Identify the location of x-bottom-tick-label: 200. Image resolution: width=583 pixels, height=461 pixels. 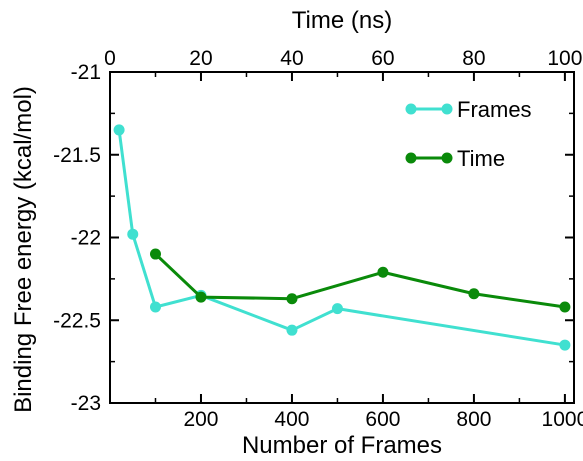
(200, 419).